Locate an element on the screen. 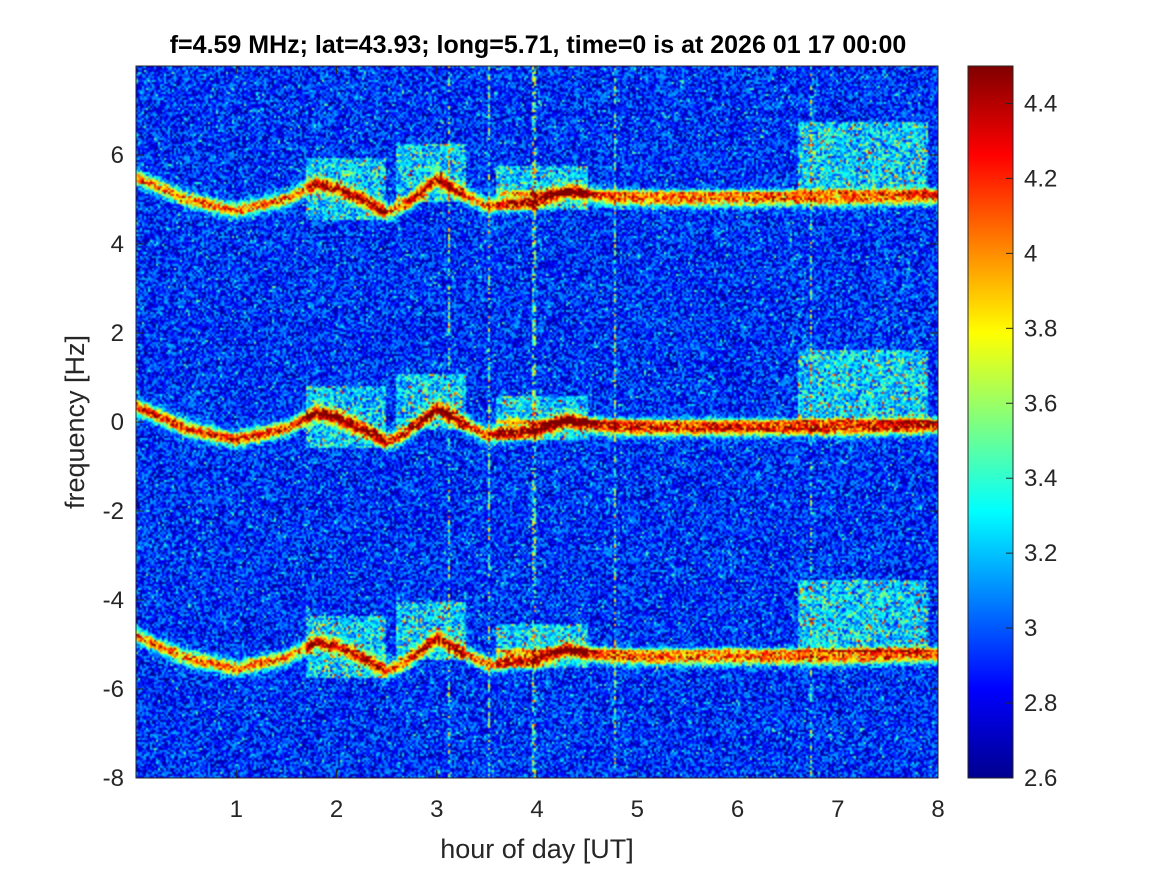  y-tick-label: 4 is located at coordinates (117, 244).